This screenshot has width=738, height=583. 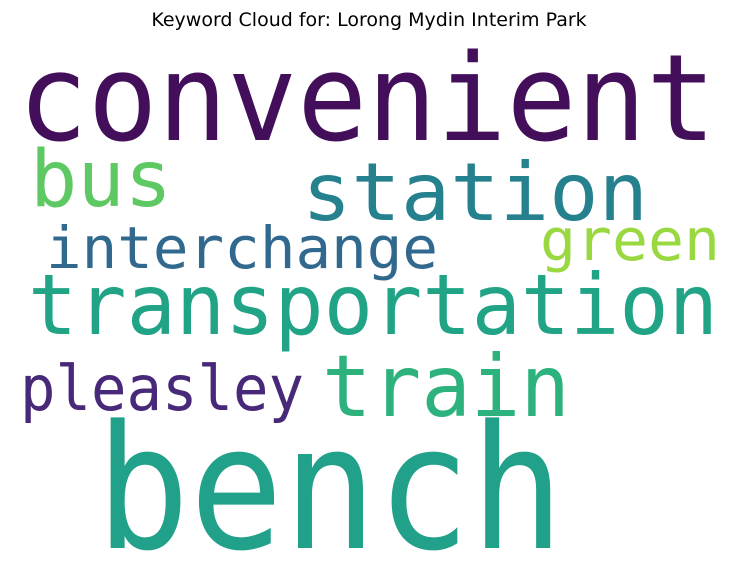 I want to click on word-bus: bus, so click(x=101, y=180).